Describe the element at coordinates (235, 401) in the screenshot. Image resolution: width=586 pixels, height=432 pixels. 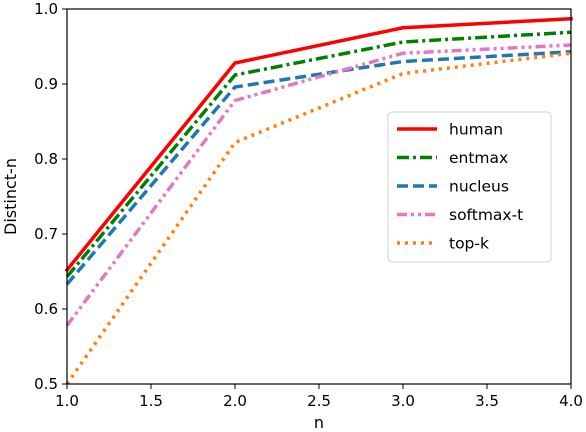
I see `x-tick-label: 2.0` at that location.